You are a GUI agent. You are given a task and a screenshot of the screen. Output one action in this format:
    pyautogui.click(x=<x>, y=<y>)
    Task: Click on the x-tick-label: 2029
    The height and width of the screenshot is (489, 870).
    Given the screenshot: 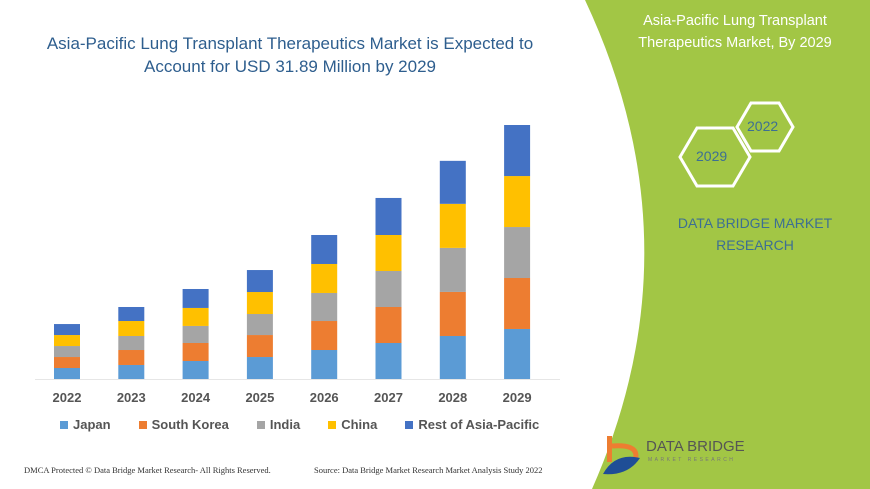 What is the action you would take?
    pyautogui.click(x=517, y=397)
    